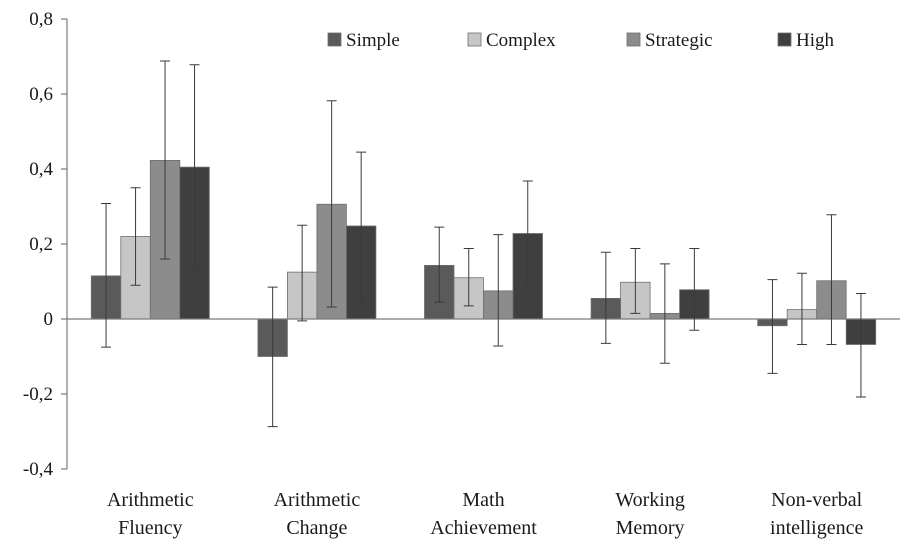  What do you see at coordinates (150, 528) in the screenshot?
I see `x-category-label: Fluency` at bounding box center [150, 528].